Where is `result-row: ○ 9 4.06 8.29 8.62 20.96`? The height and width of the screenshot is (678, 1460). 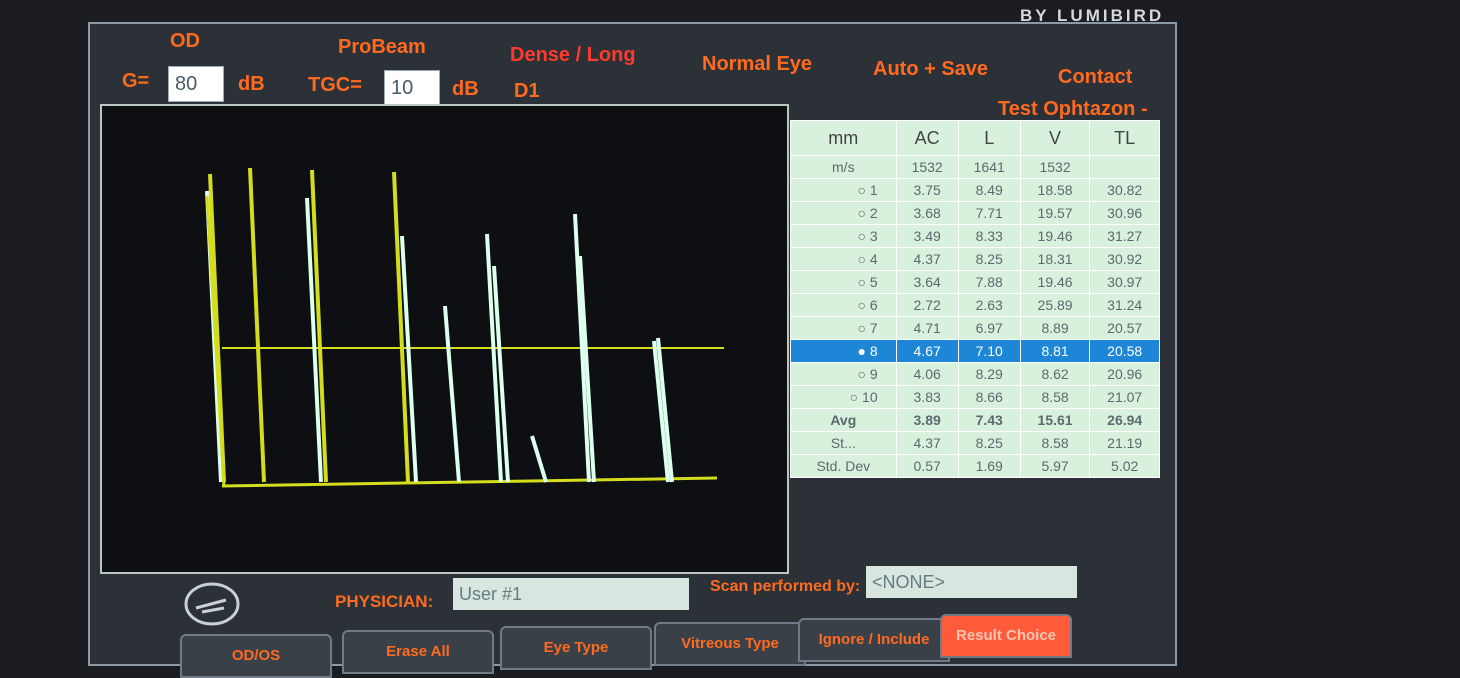
result-row: ○ 9 4.06 8.29 8.62 20.96 is located at coordinates (975, 374).